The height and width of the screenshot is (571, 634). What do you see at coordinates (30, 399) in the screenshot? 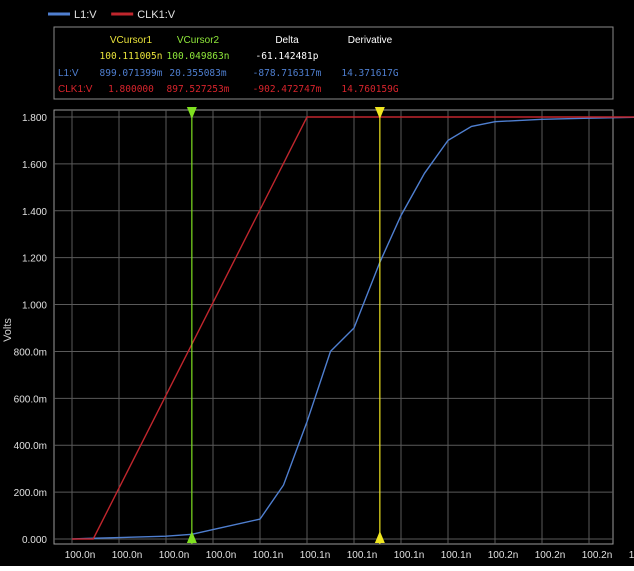
I see `y-tick-label: 600.0m` at bounding box center [30, 399].